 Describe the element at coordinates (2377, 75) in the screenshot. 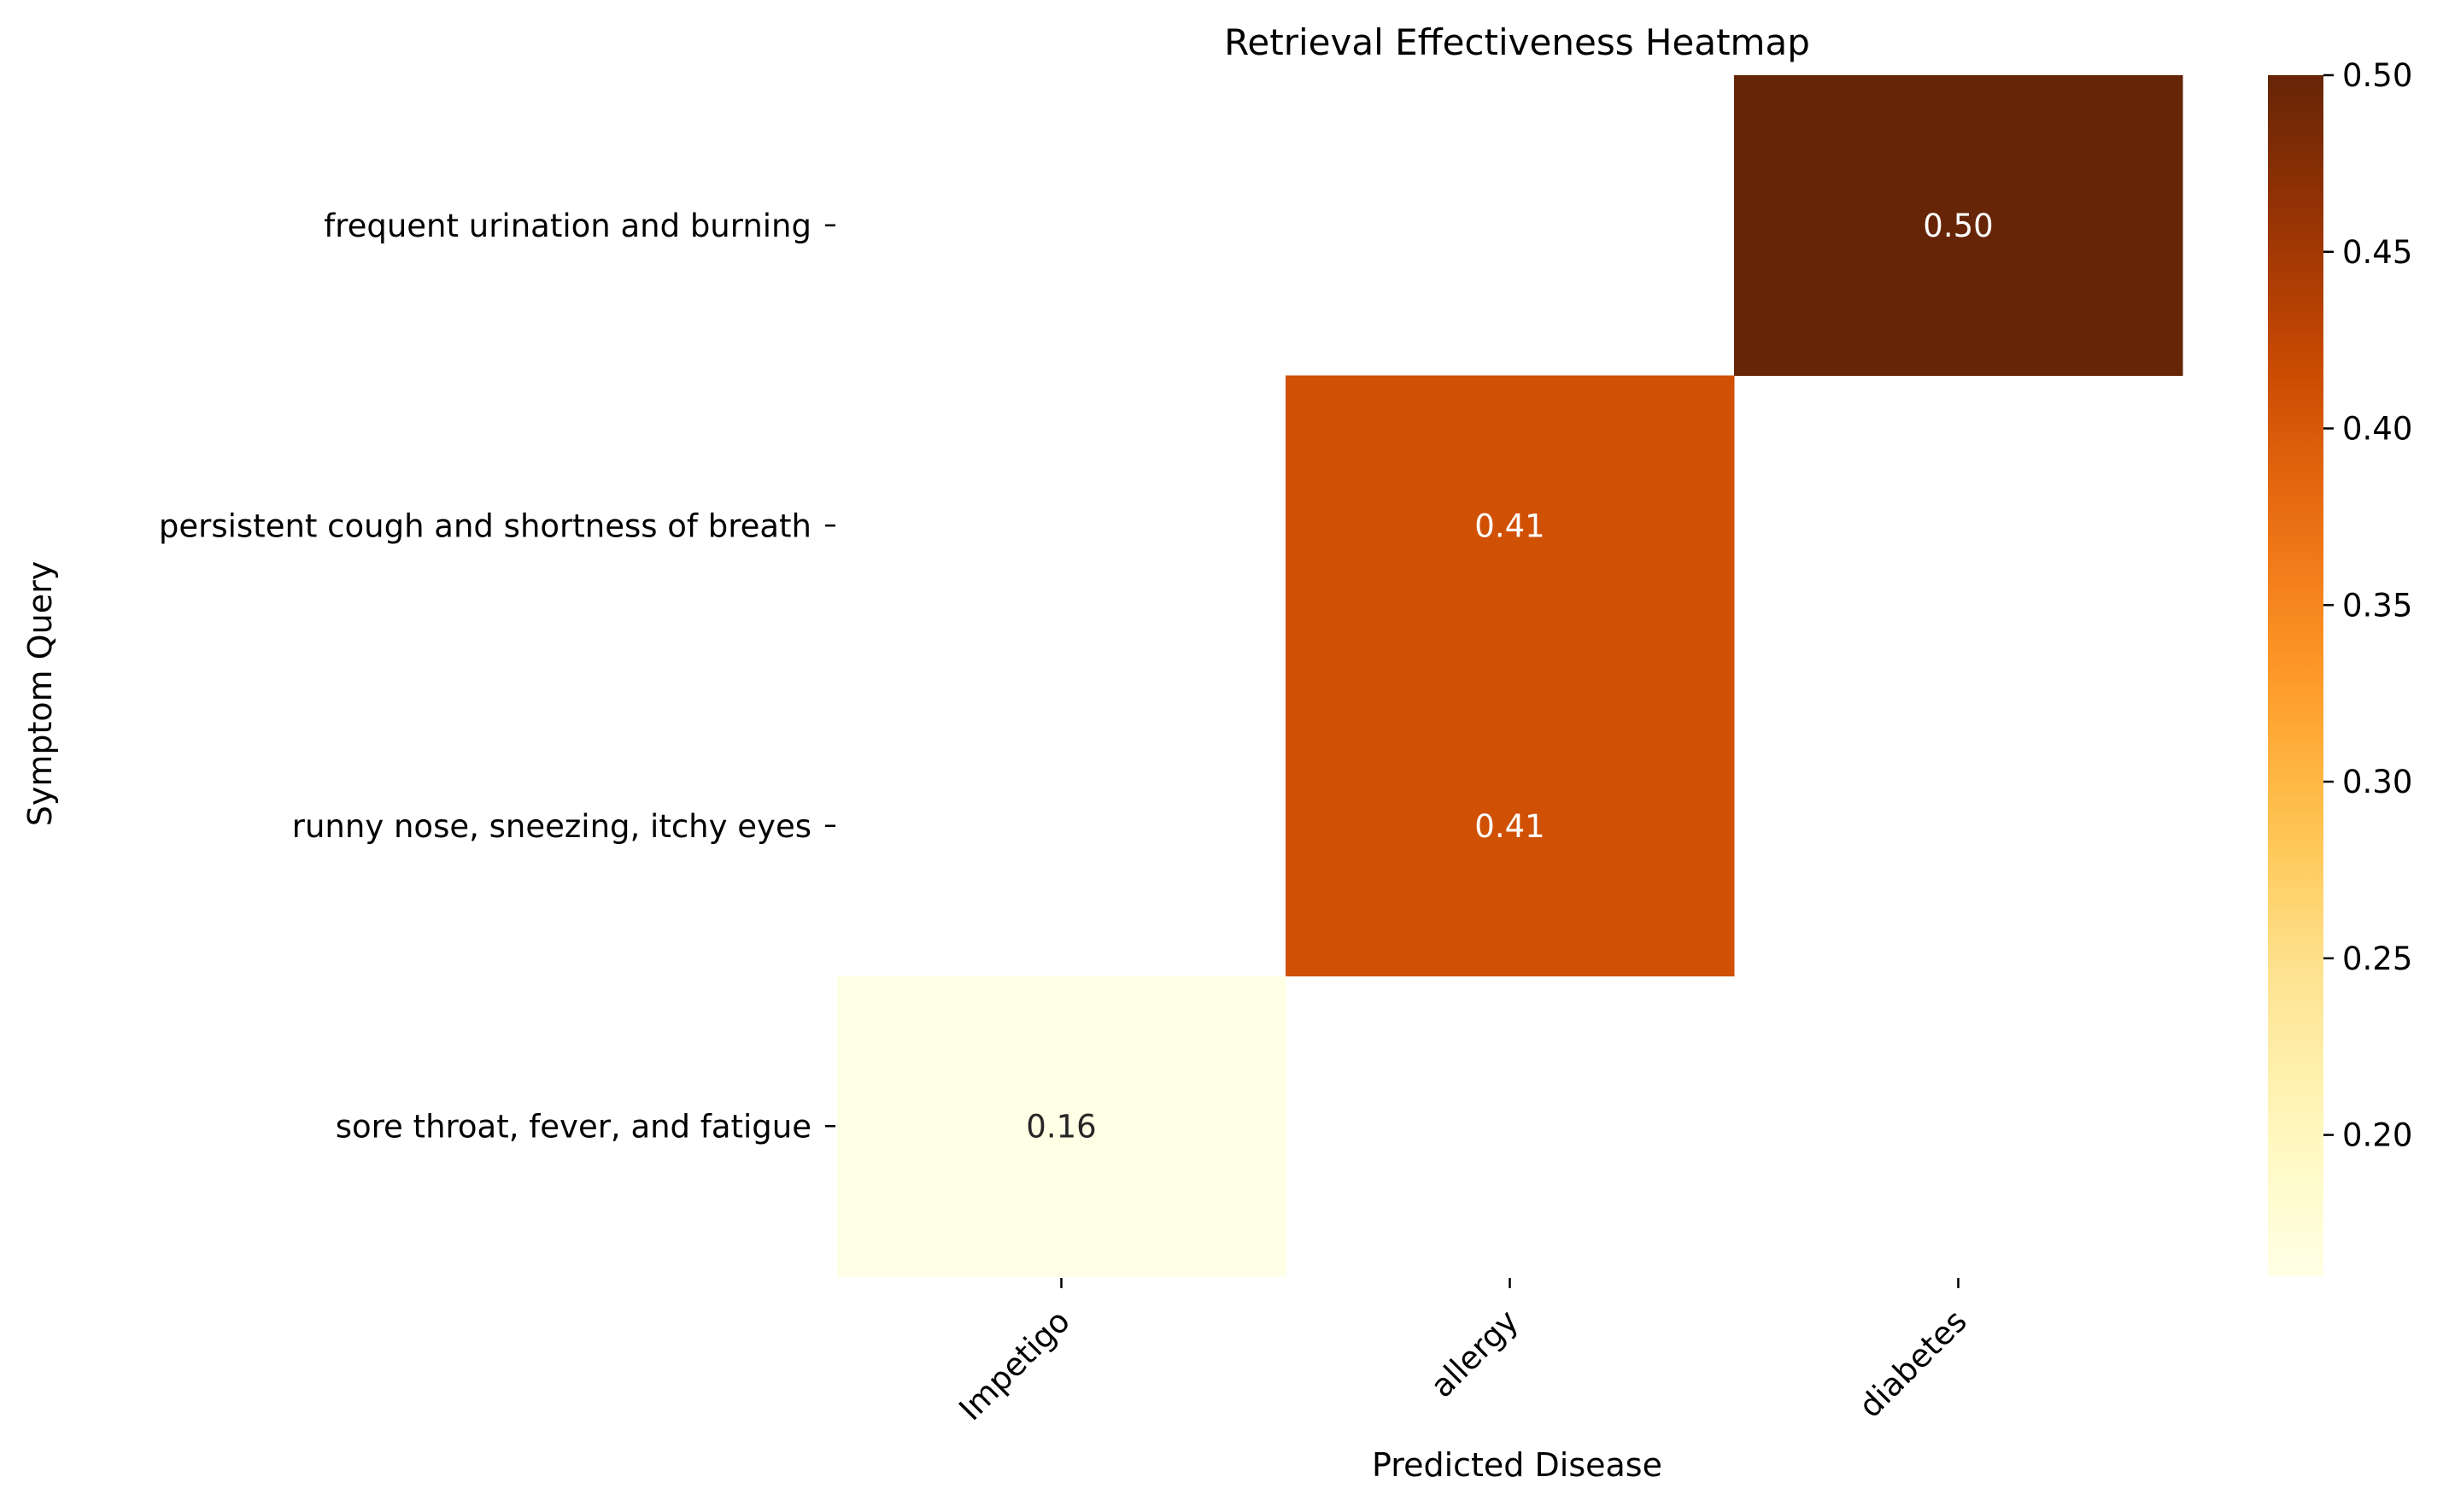

I see `colorbar-tick-label: 0.50` at that location.